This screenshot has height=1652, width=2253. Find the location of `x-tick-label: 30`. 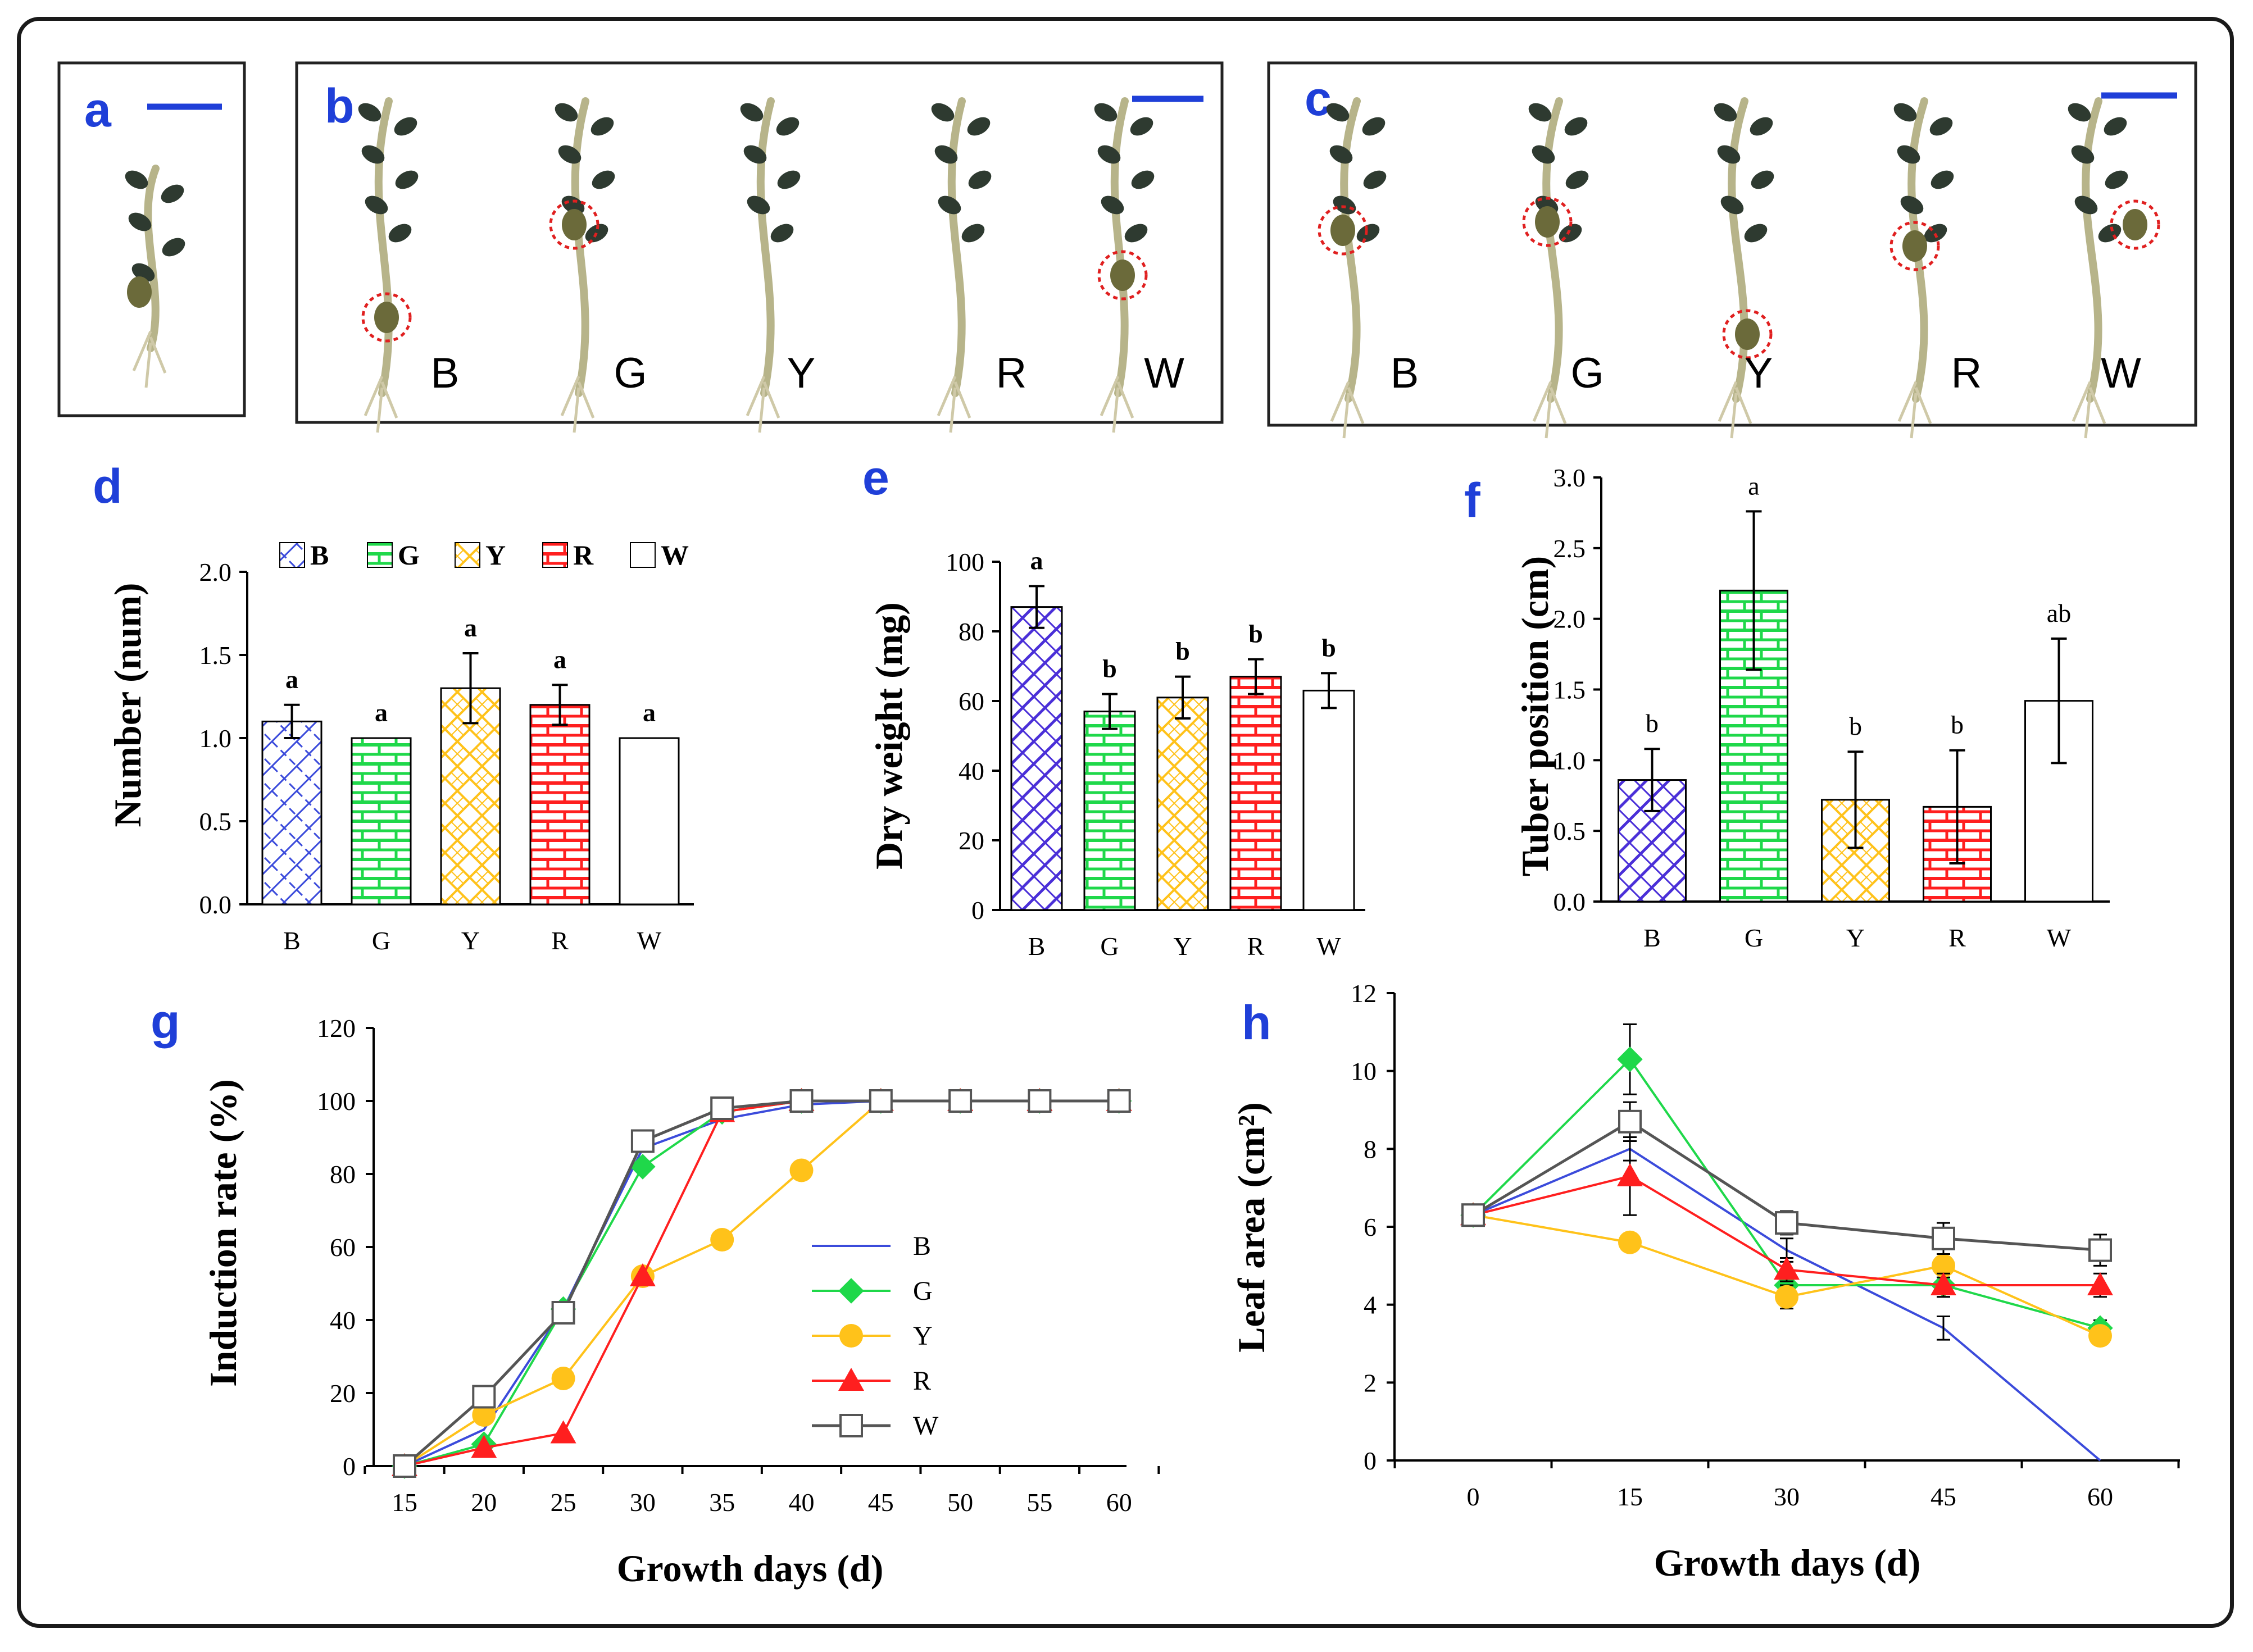

x-tick-label: 30 is located at coordinates (1787, 1497).